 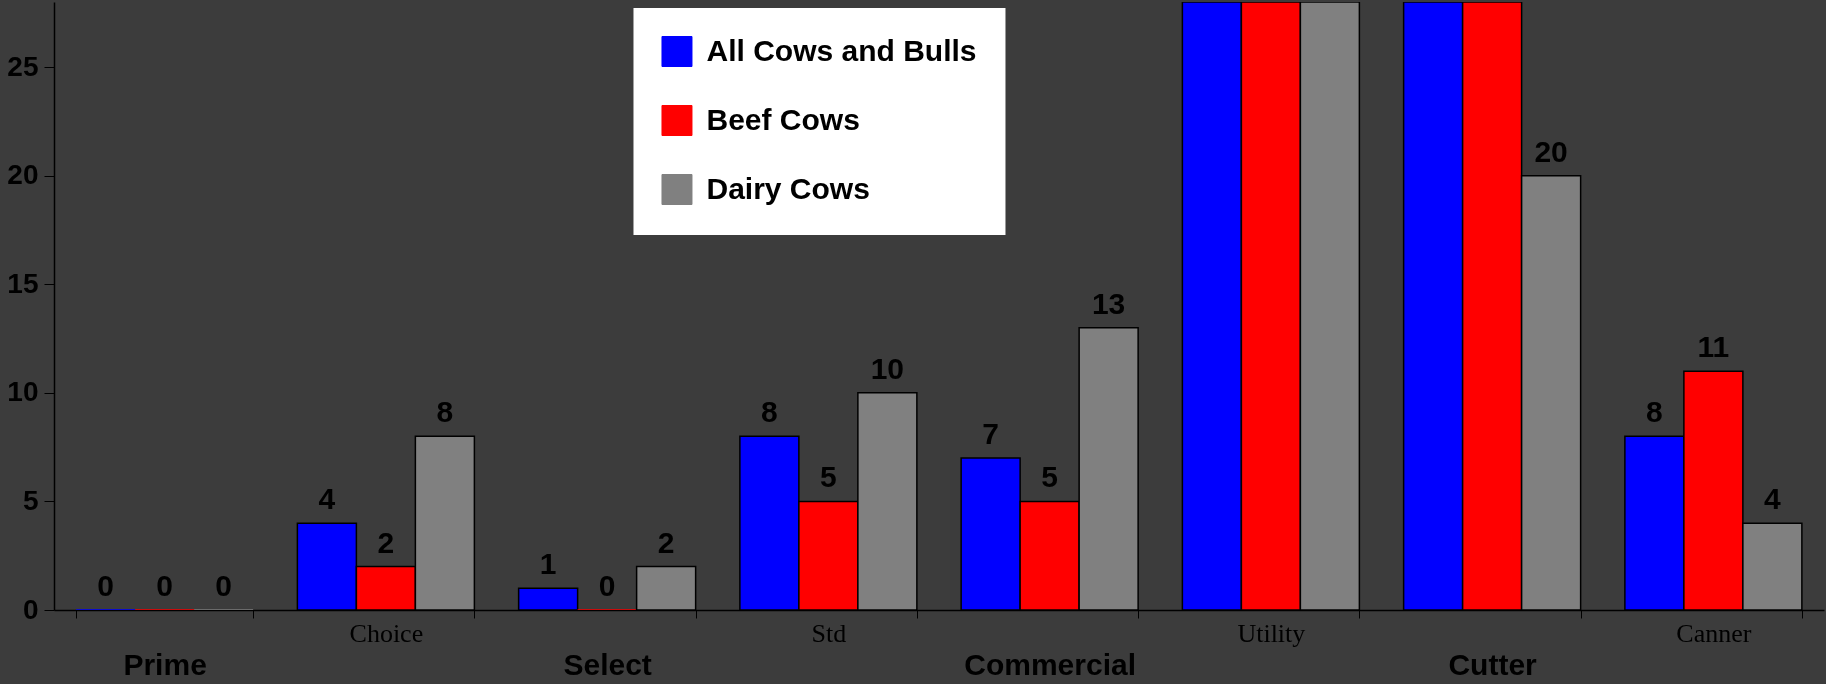 I want to click on y-tick-label: 15, so click(x=23, y=283).